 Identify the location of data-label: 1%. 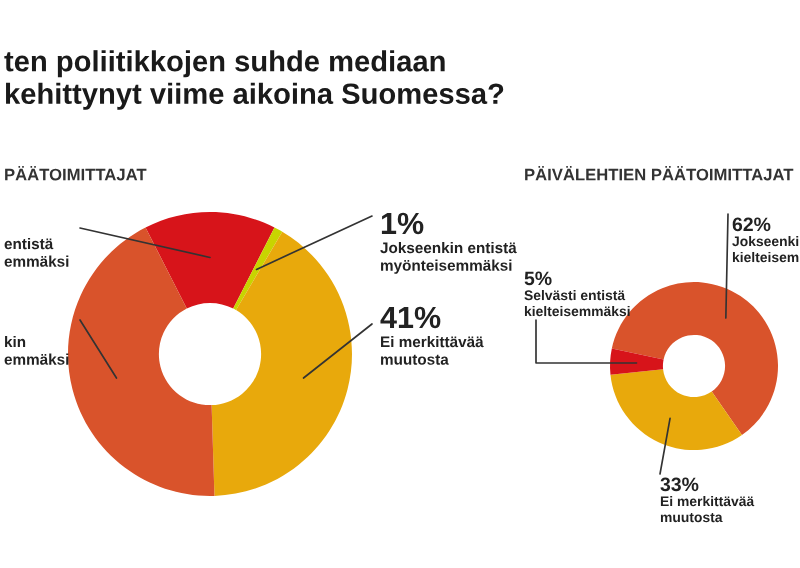
(402, 223).